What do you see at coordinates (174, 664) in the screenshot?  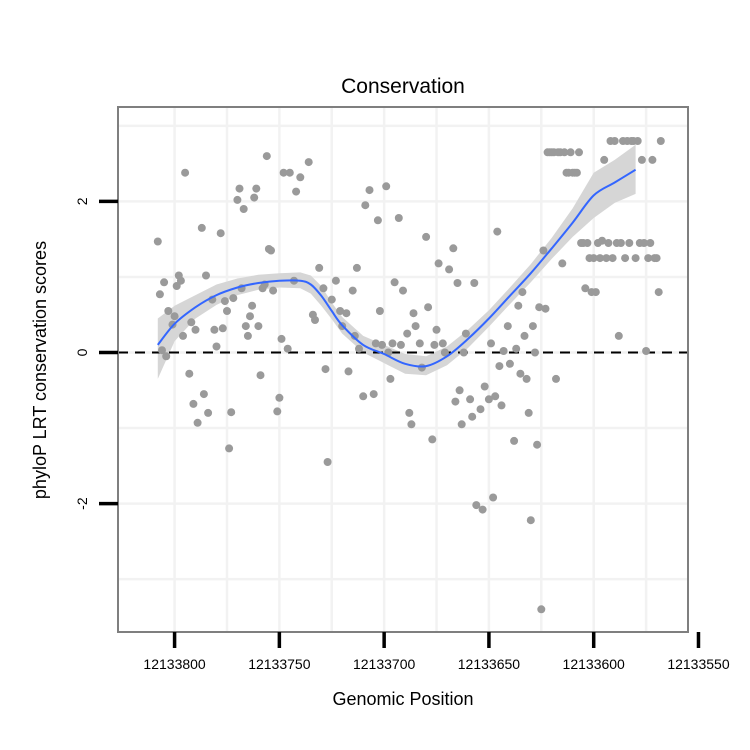 I see `x-tick-label: 12133800` at bounding box center [174, 664].